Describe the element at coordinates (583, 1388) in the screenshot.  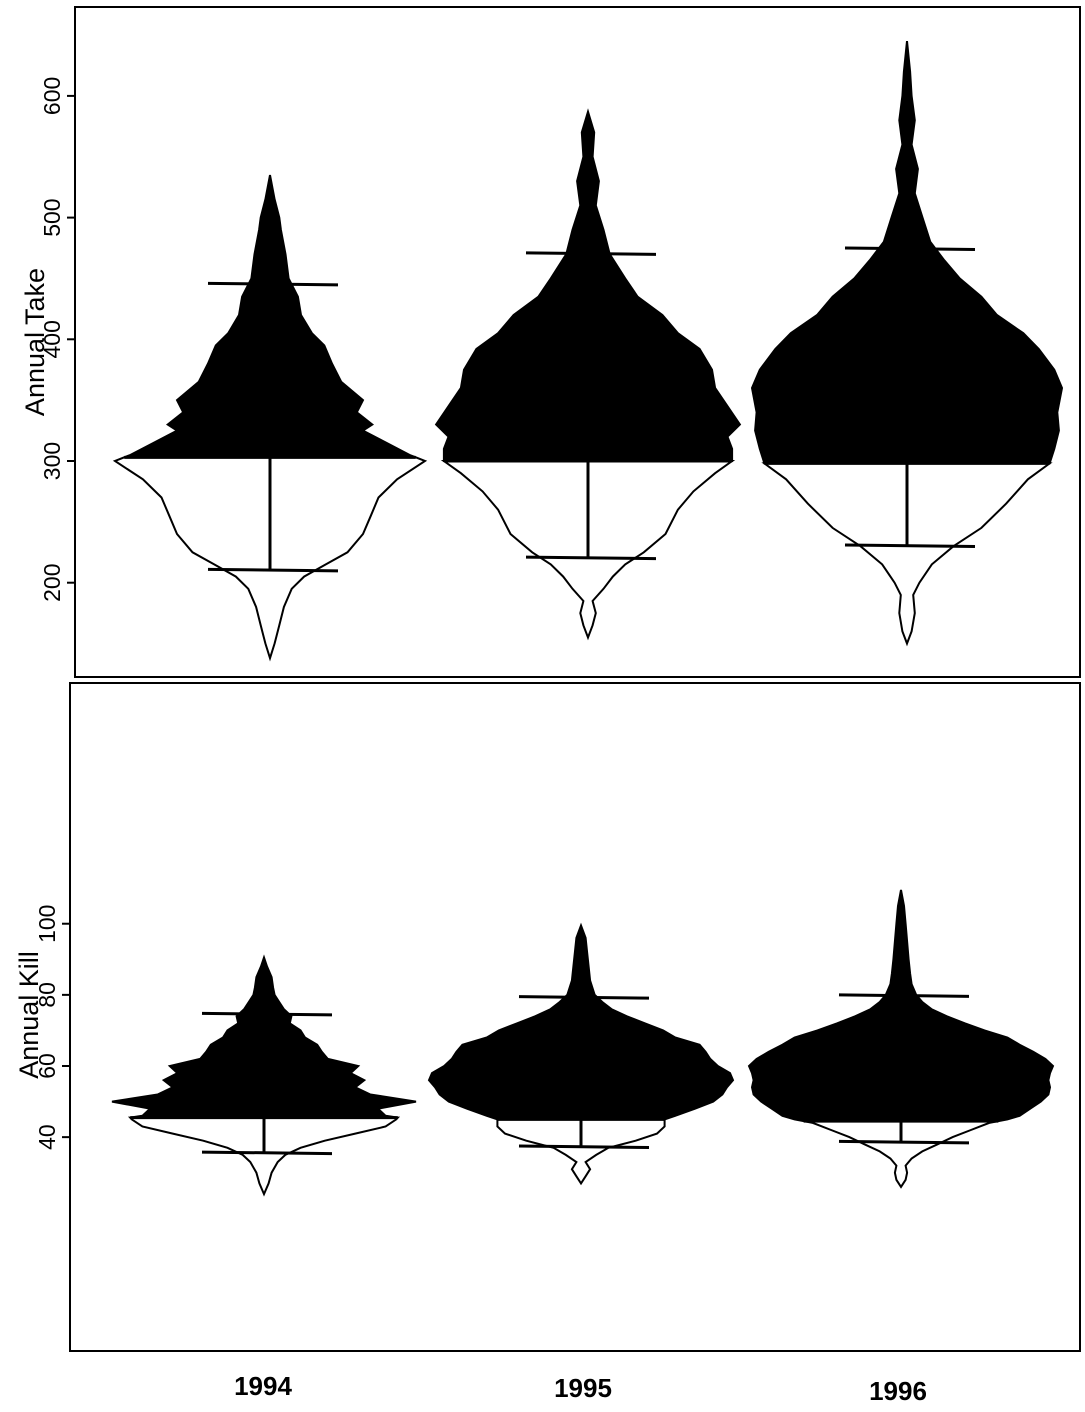
I see `x-label-1995: 1995` at that location.